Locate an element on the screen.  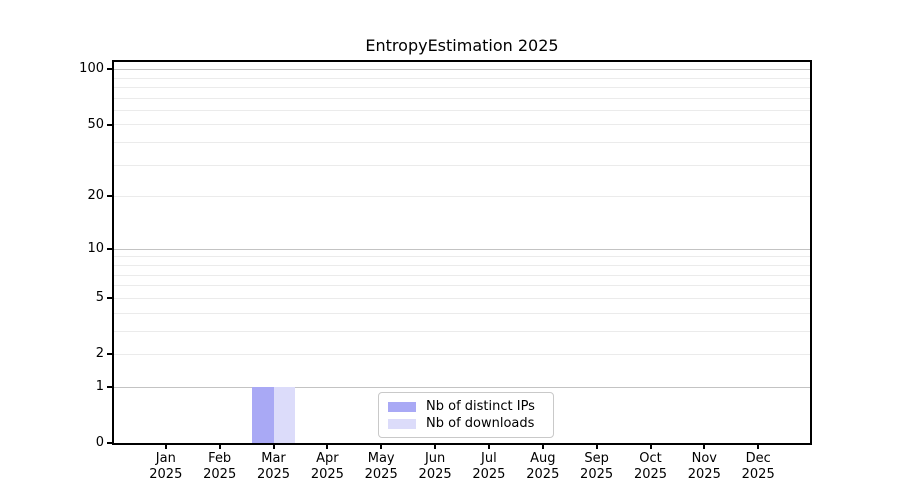
chart-title: EntropyEstimation 2025 is located at coordinates (462, 45).